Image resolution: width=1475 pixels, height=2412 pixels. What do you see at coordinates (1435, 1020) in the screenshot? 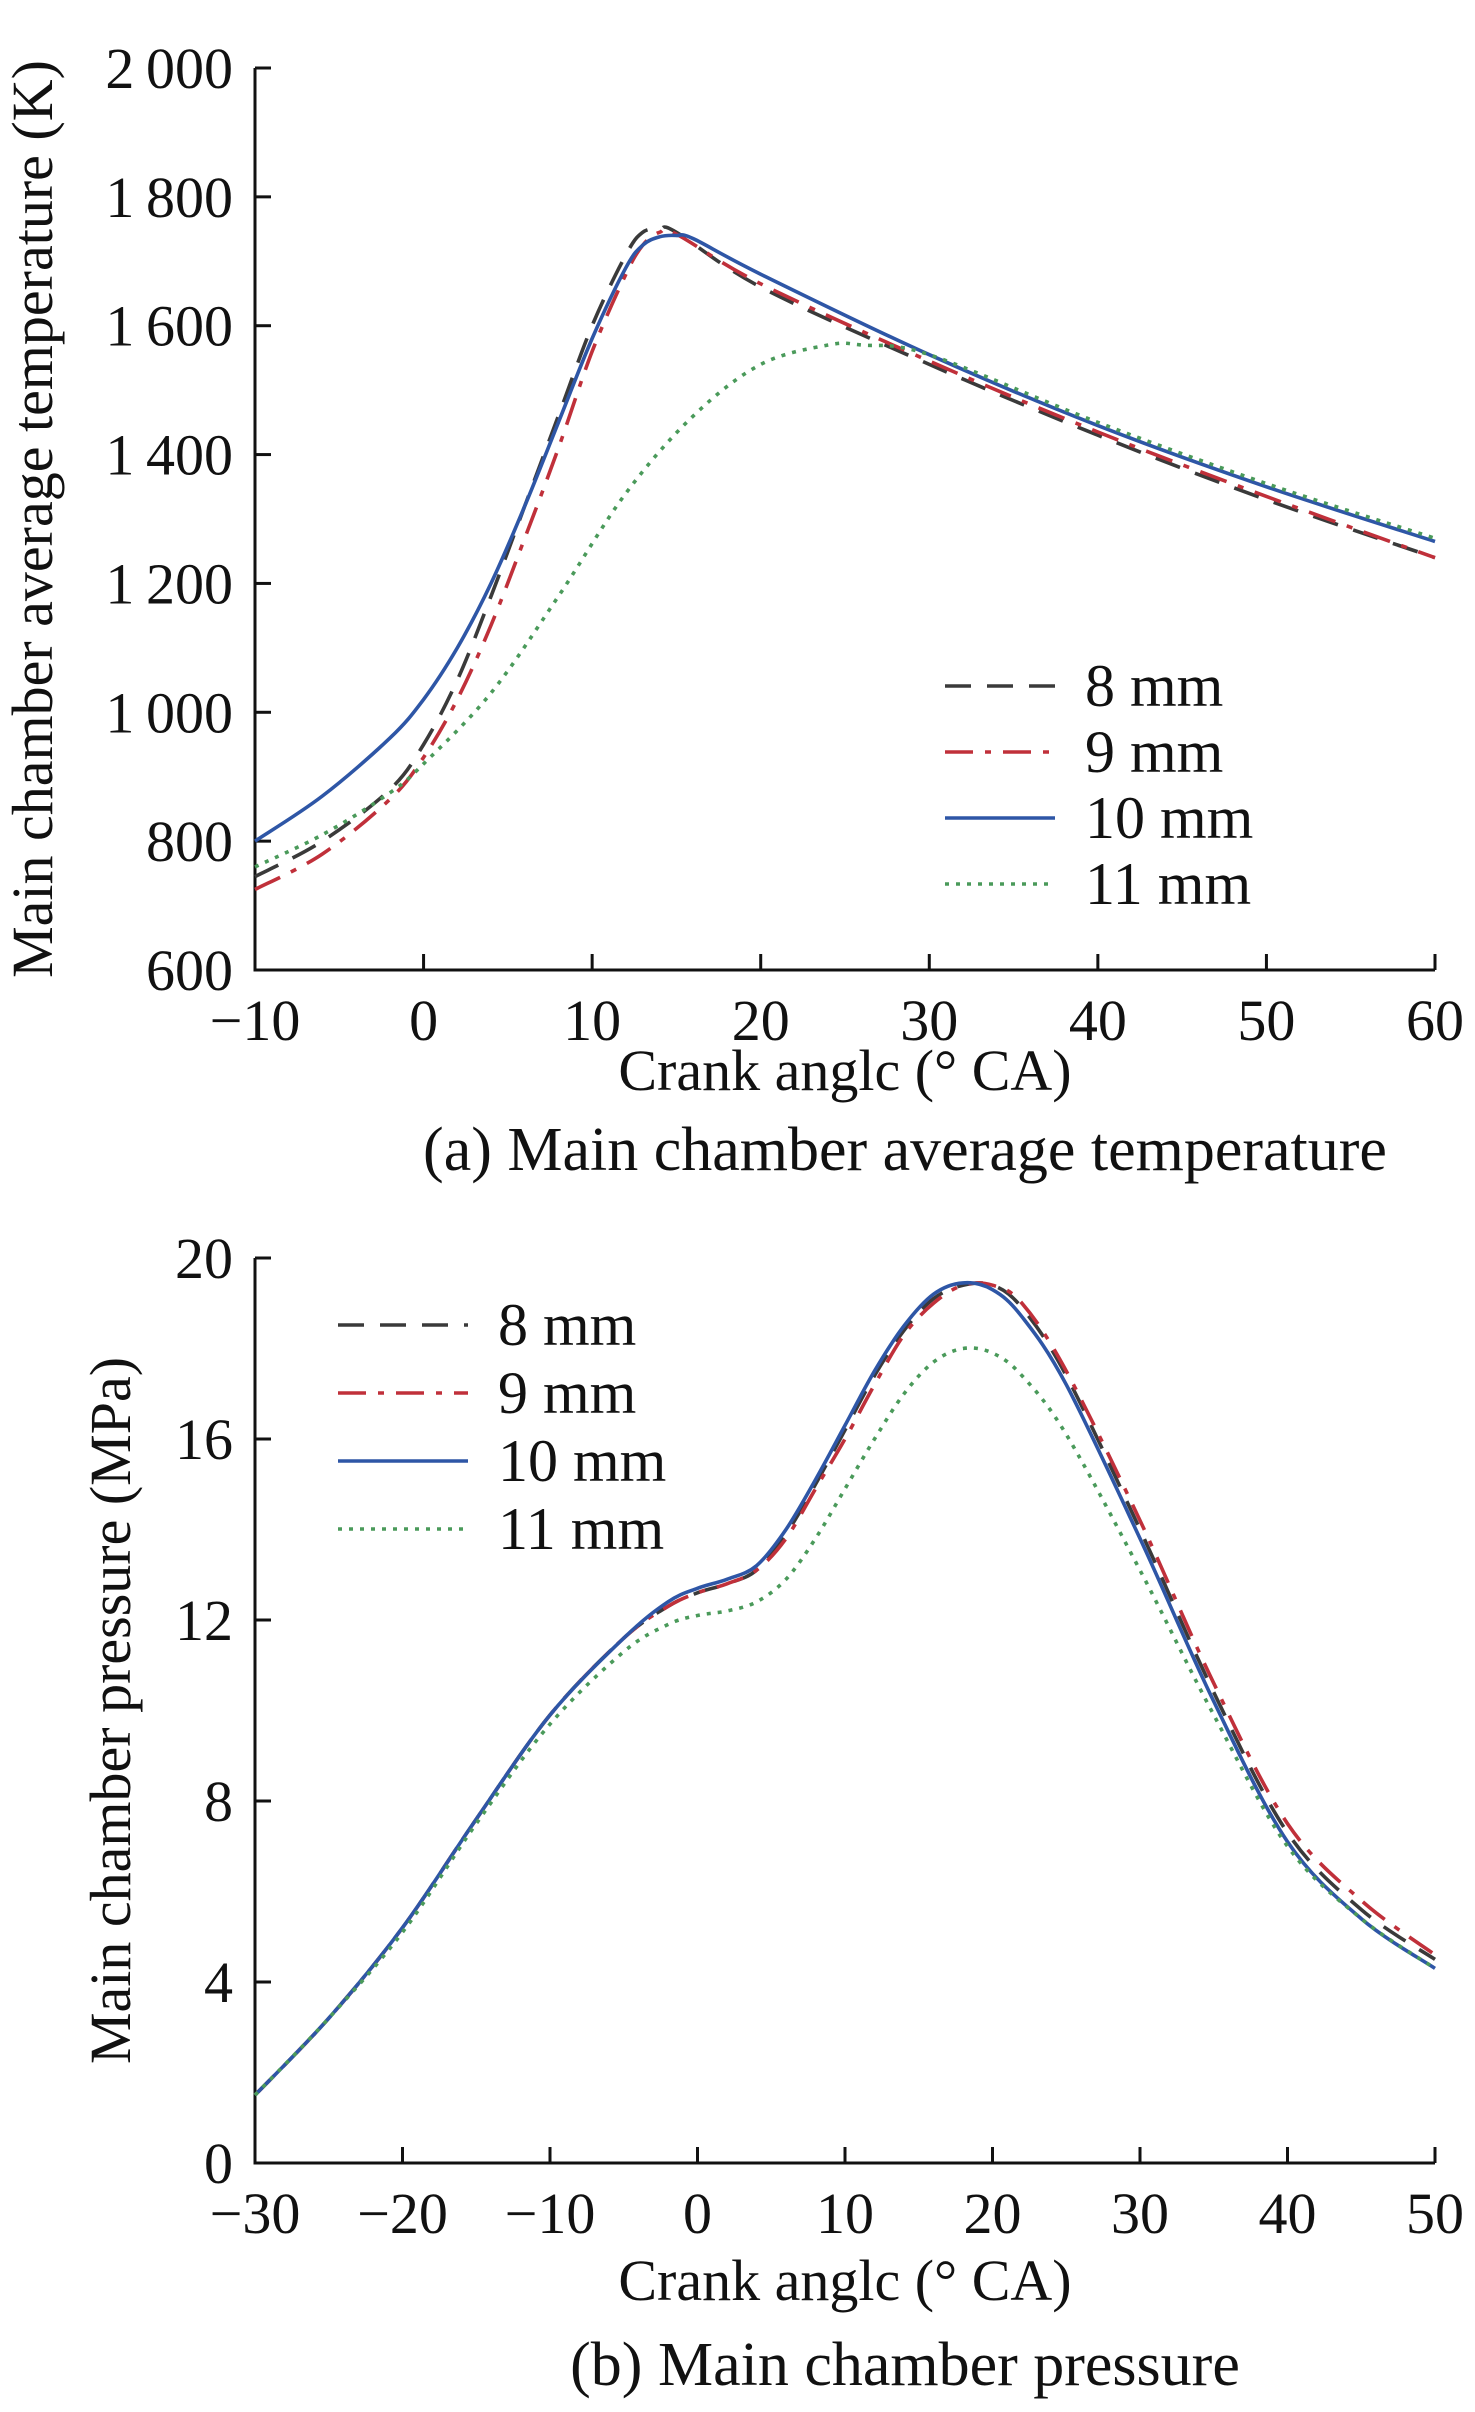
I see `x-tick-label: 60` at bounding box center [1435, 1020].